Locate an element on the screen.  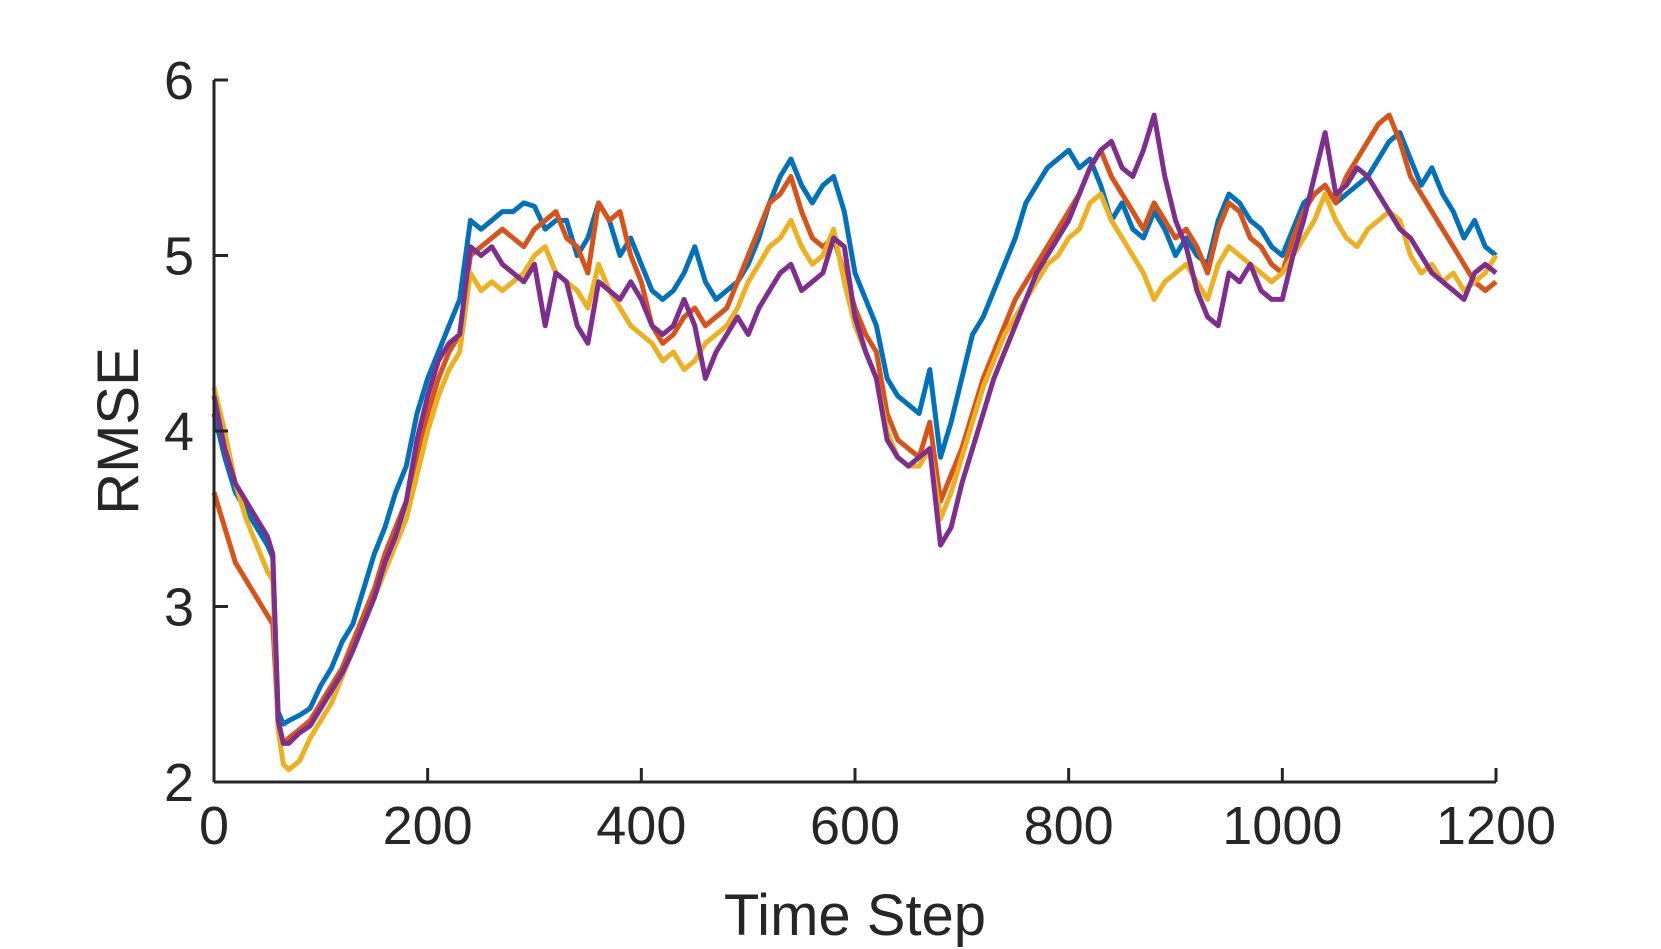
x-tick-label: 800 is located at coordinates (1069, 826).